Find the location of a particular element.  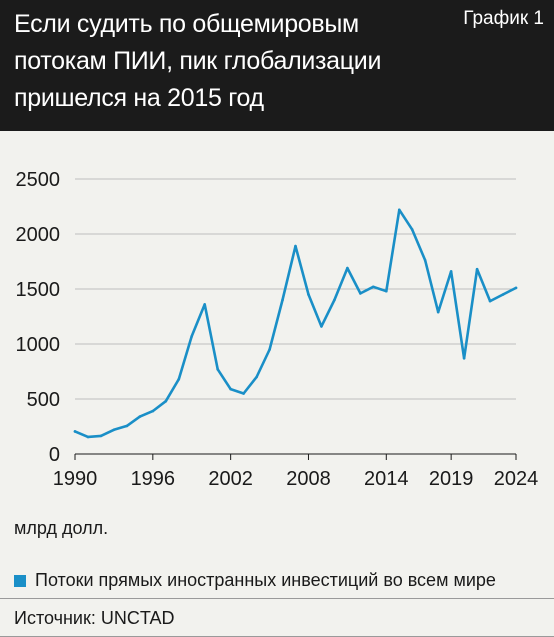

y-tick-label: 1000 is located at coordinates (38, 345).